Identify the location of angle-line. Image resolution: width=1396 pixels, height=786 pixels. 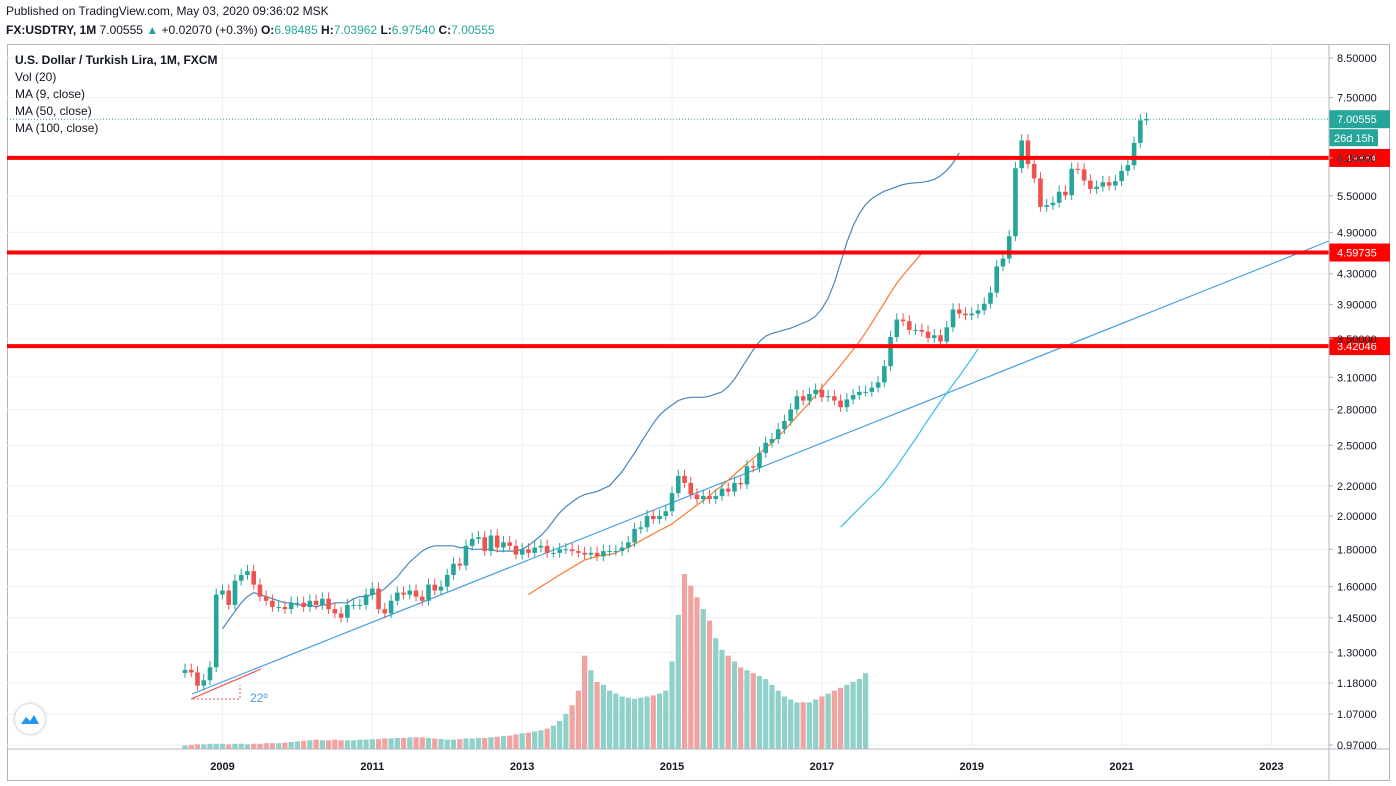
(226, 684).